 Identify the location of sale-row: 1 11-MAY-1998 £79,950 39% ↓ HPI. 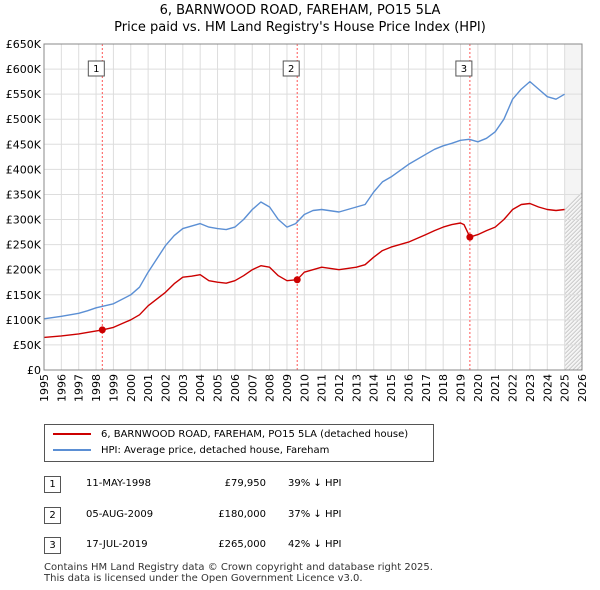
(254, 484).